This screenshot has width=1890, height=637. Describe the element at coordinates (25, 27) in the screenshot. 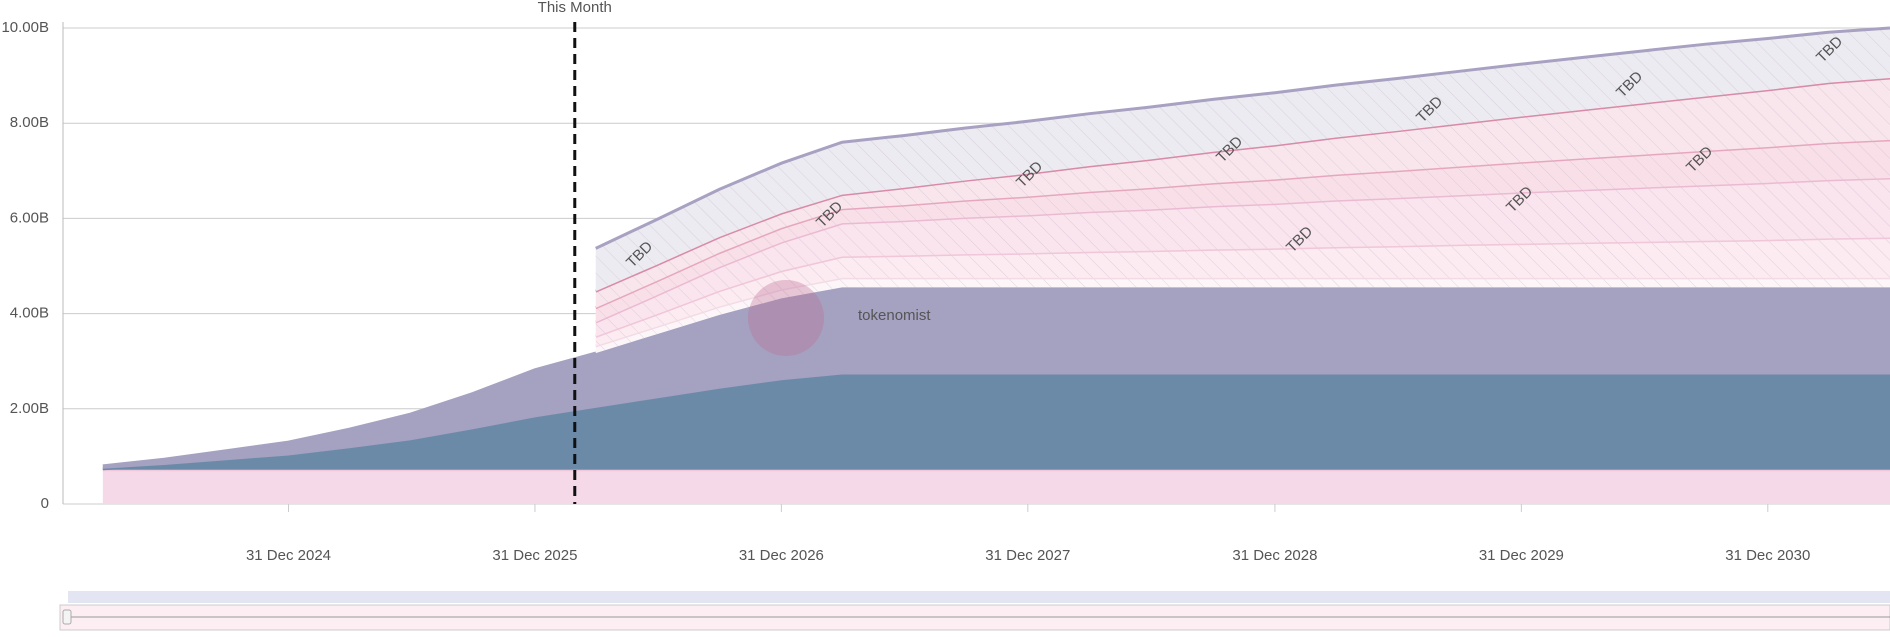

I see `y-tick-label: 10.00B` at that location.